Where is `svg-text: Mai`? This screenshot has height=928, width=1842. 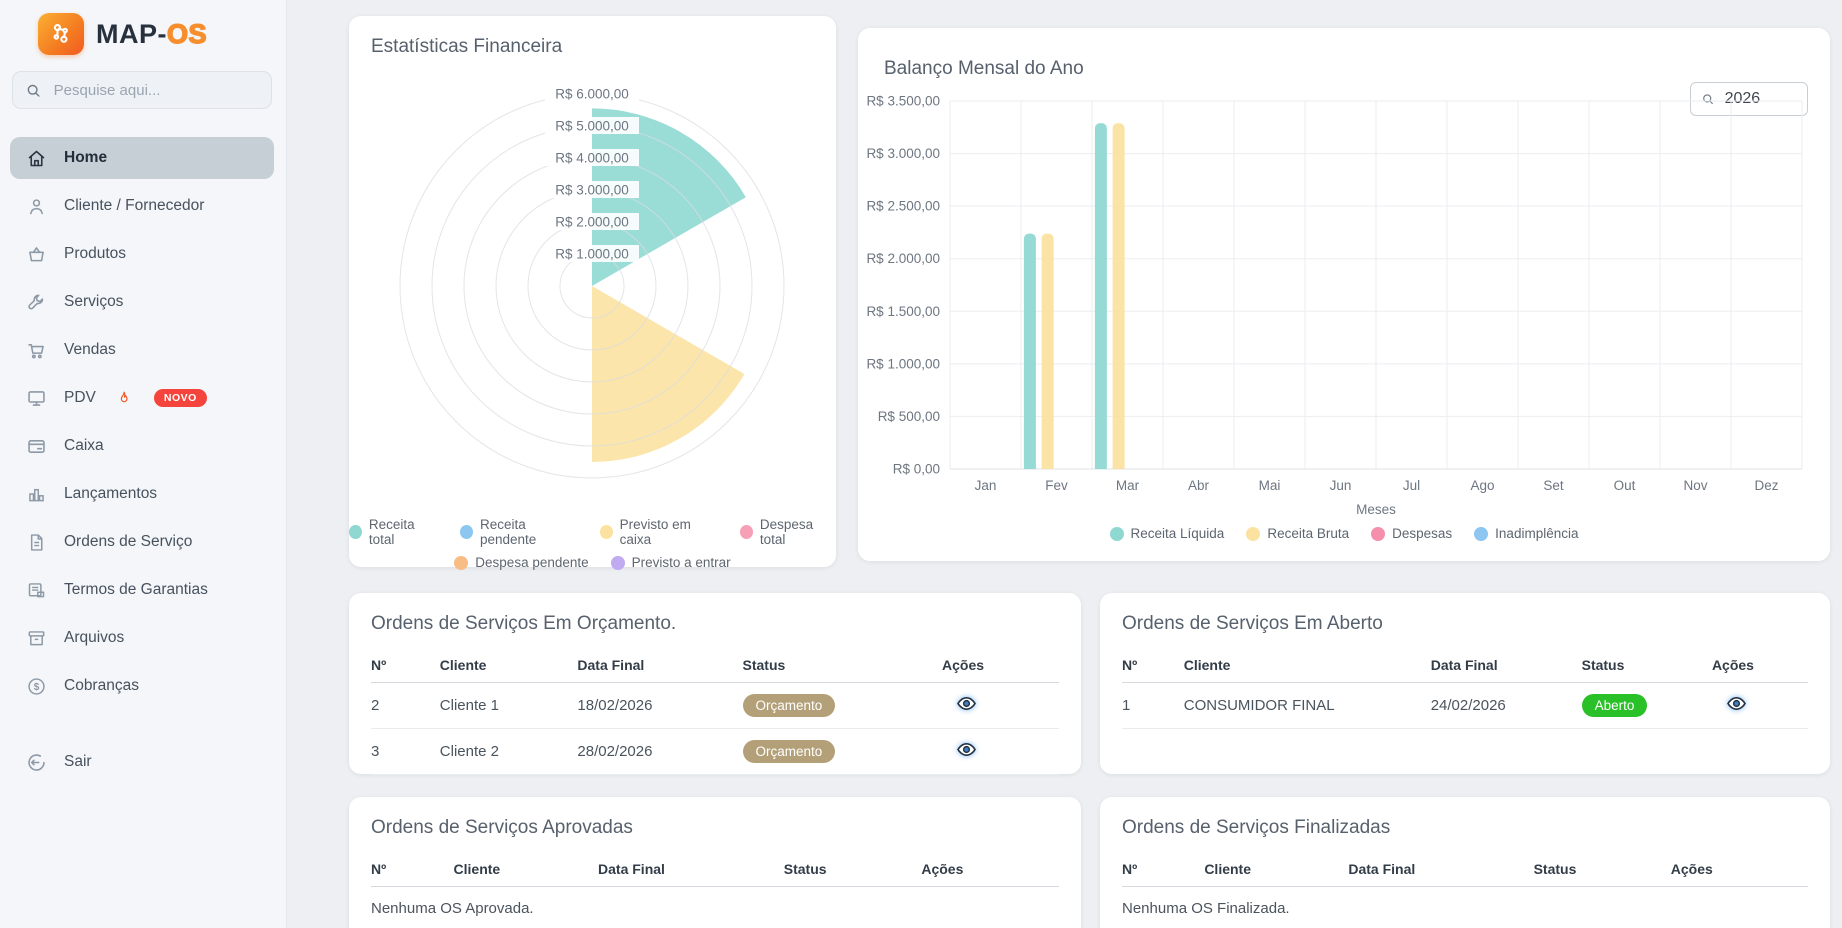 svg-text: Mai is located at coordinates (1270, 485).